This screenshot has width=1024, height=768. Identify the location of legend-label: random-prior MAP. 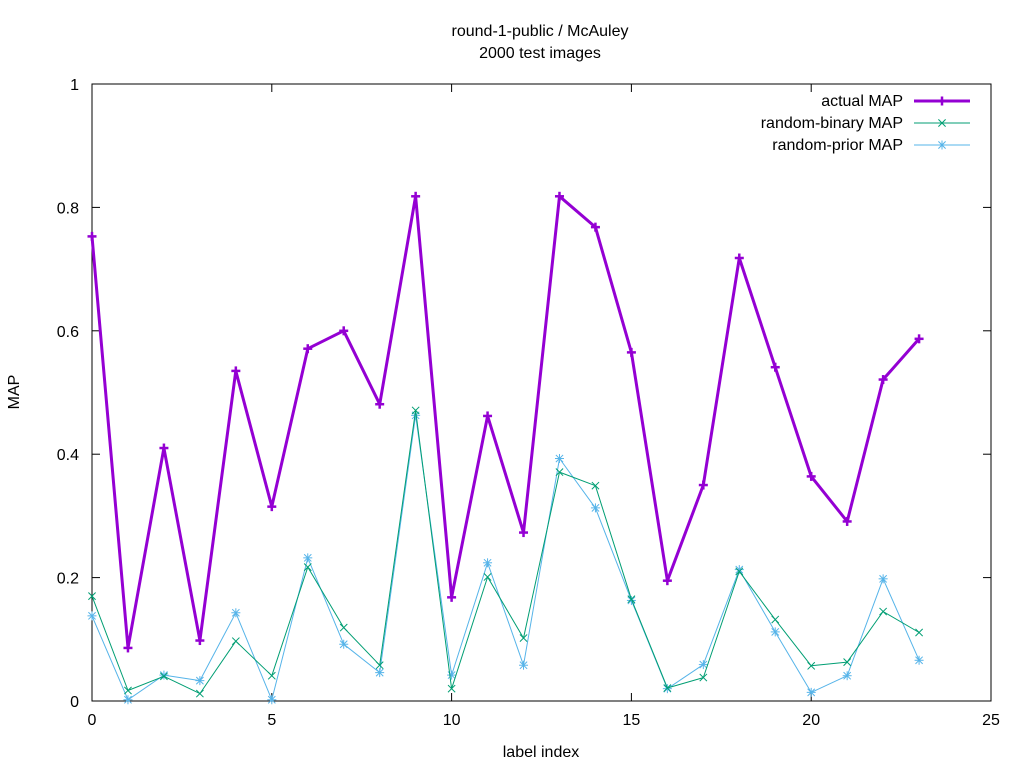
(837, 145).